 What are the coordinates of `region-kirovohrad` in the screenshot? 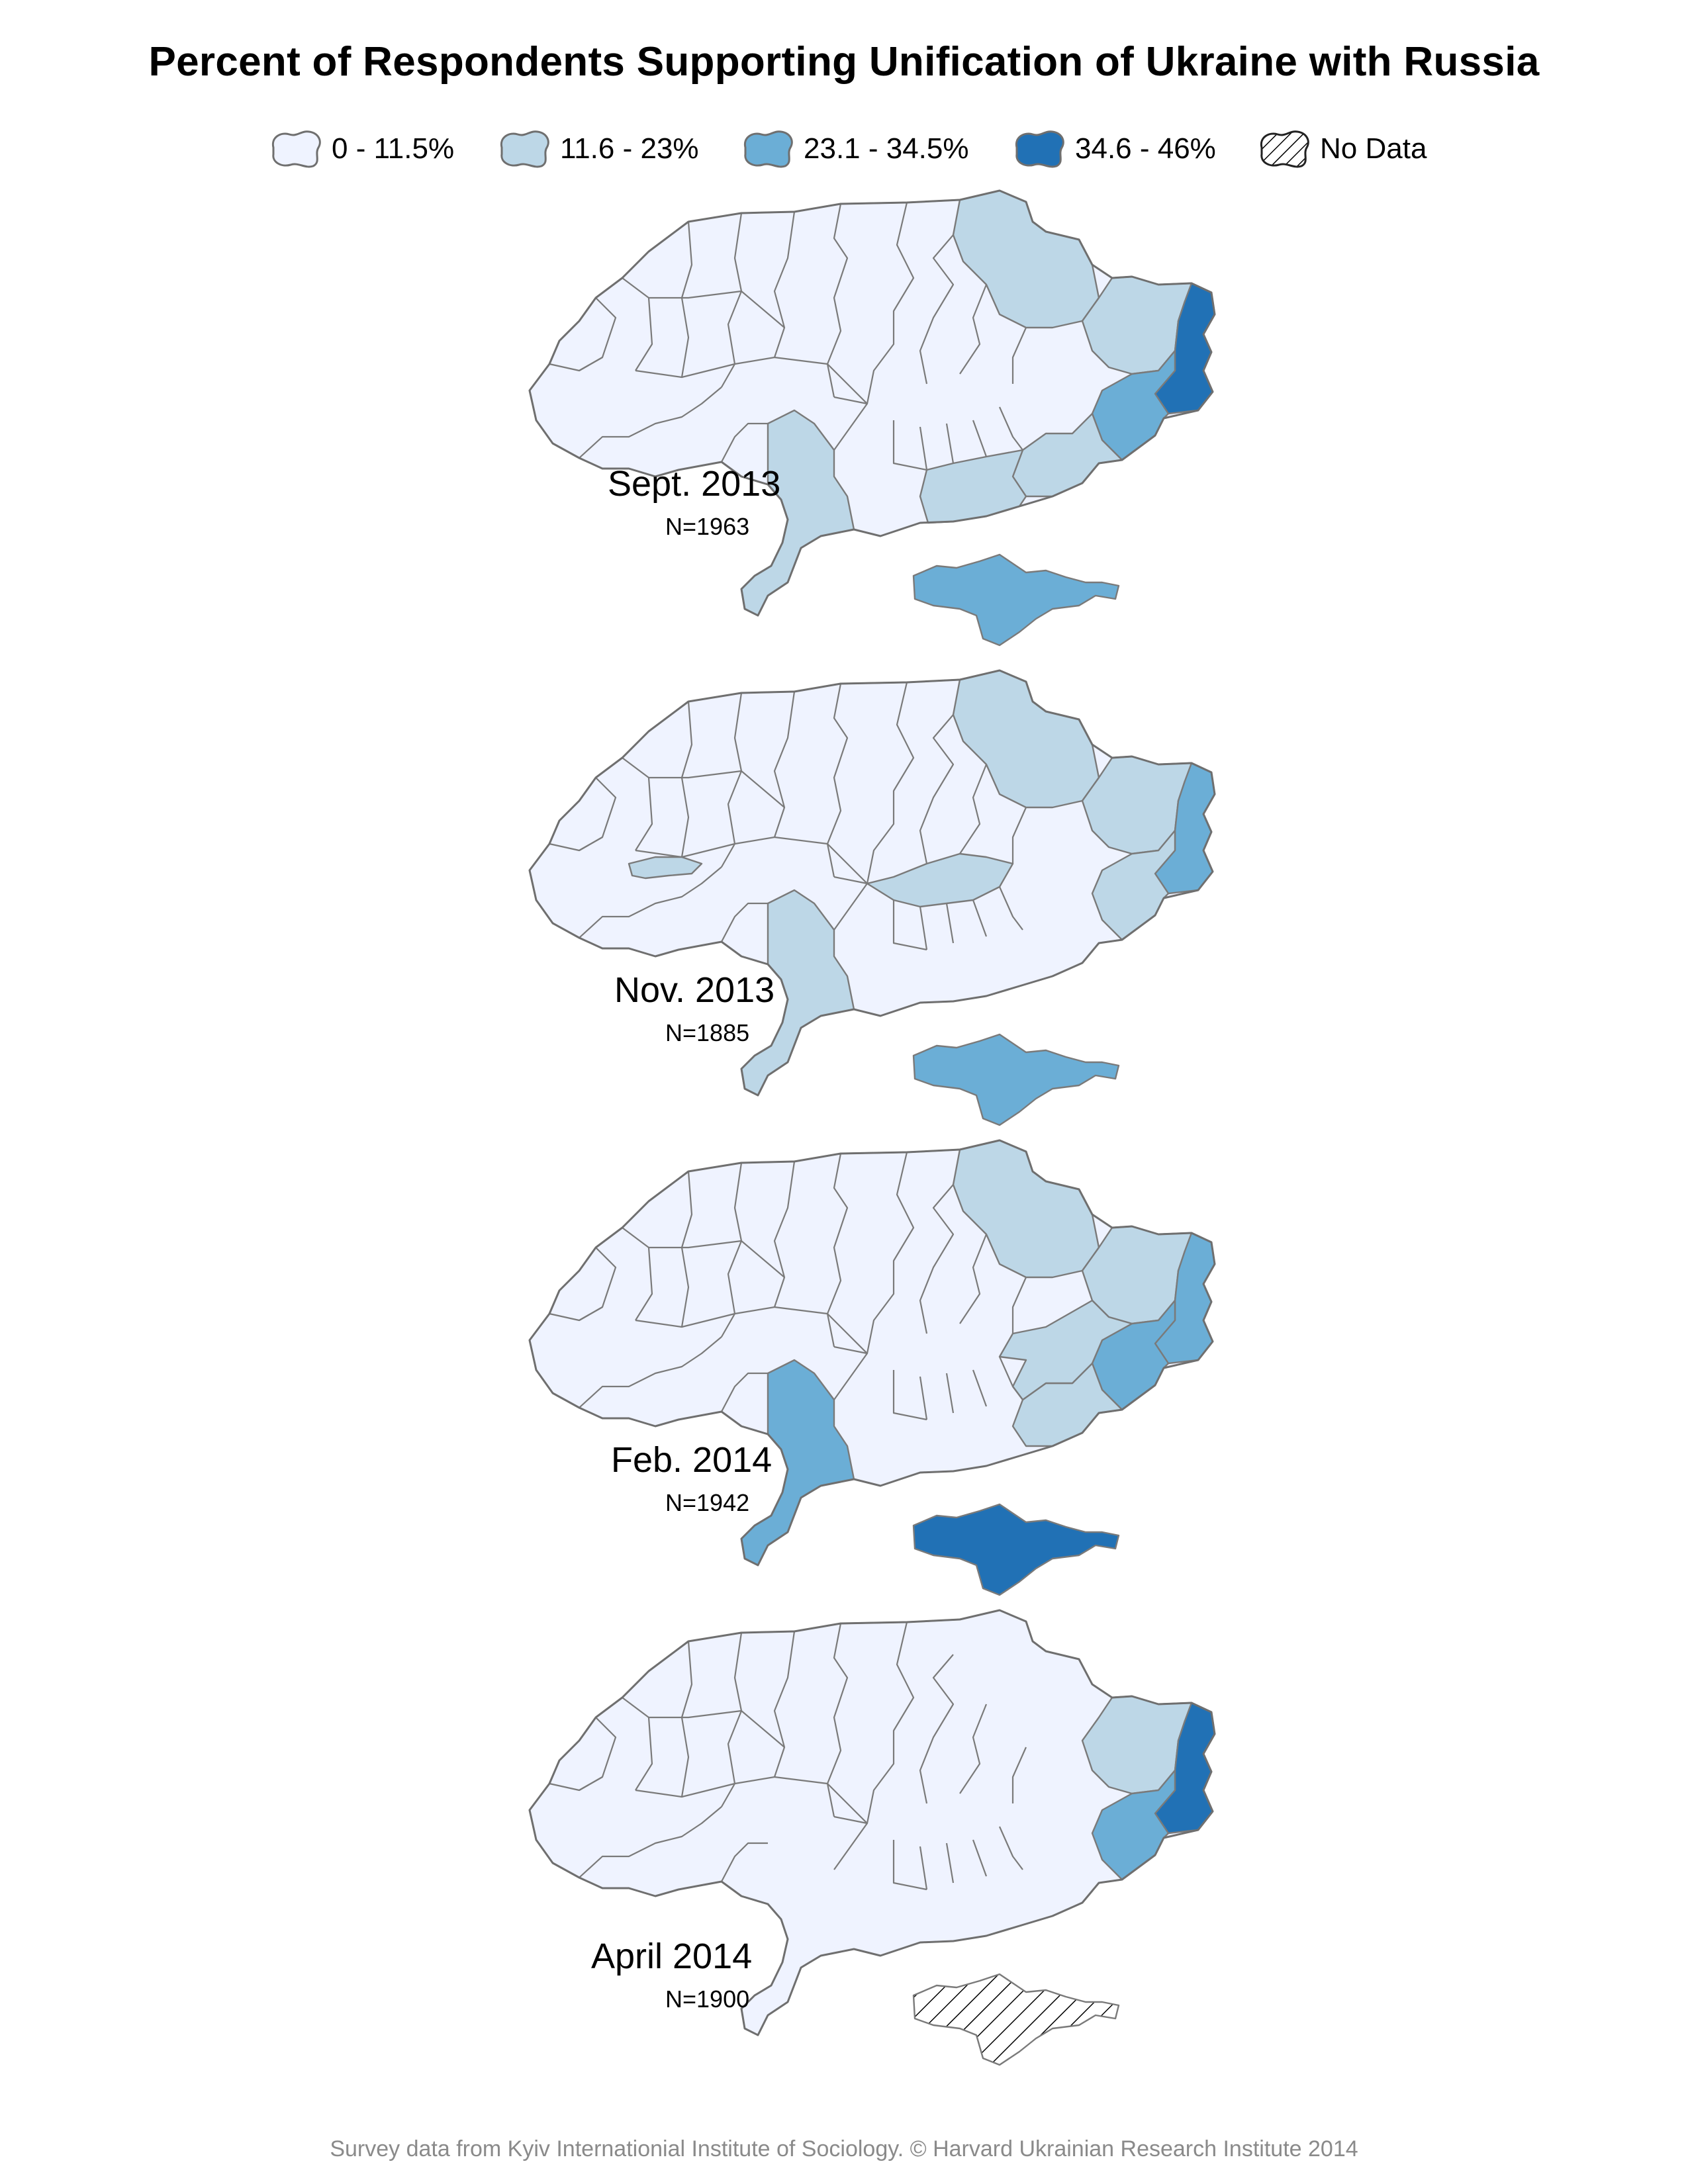 It's located at (940, 880).